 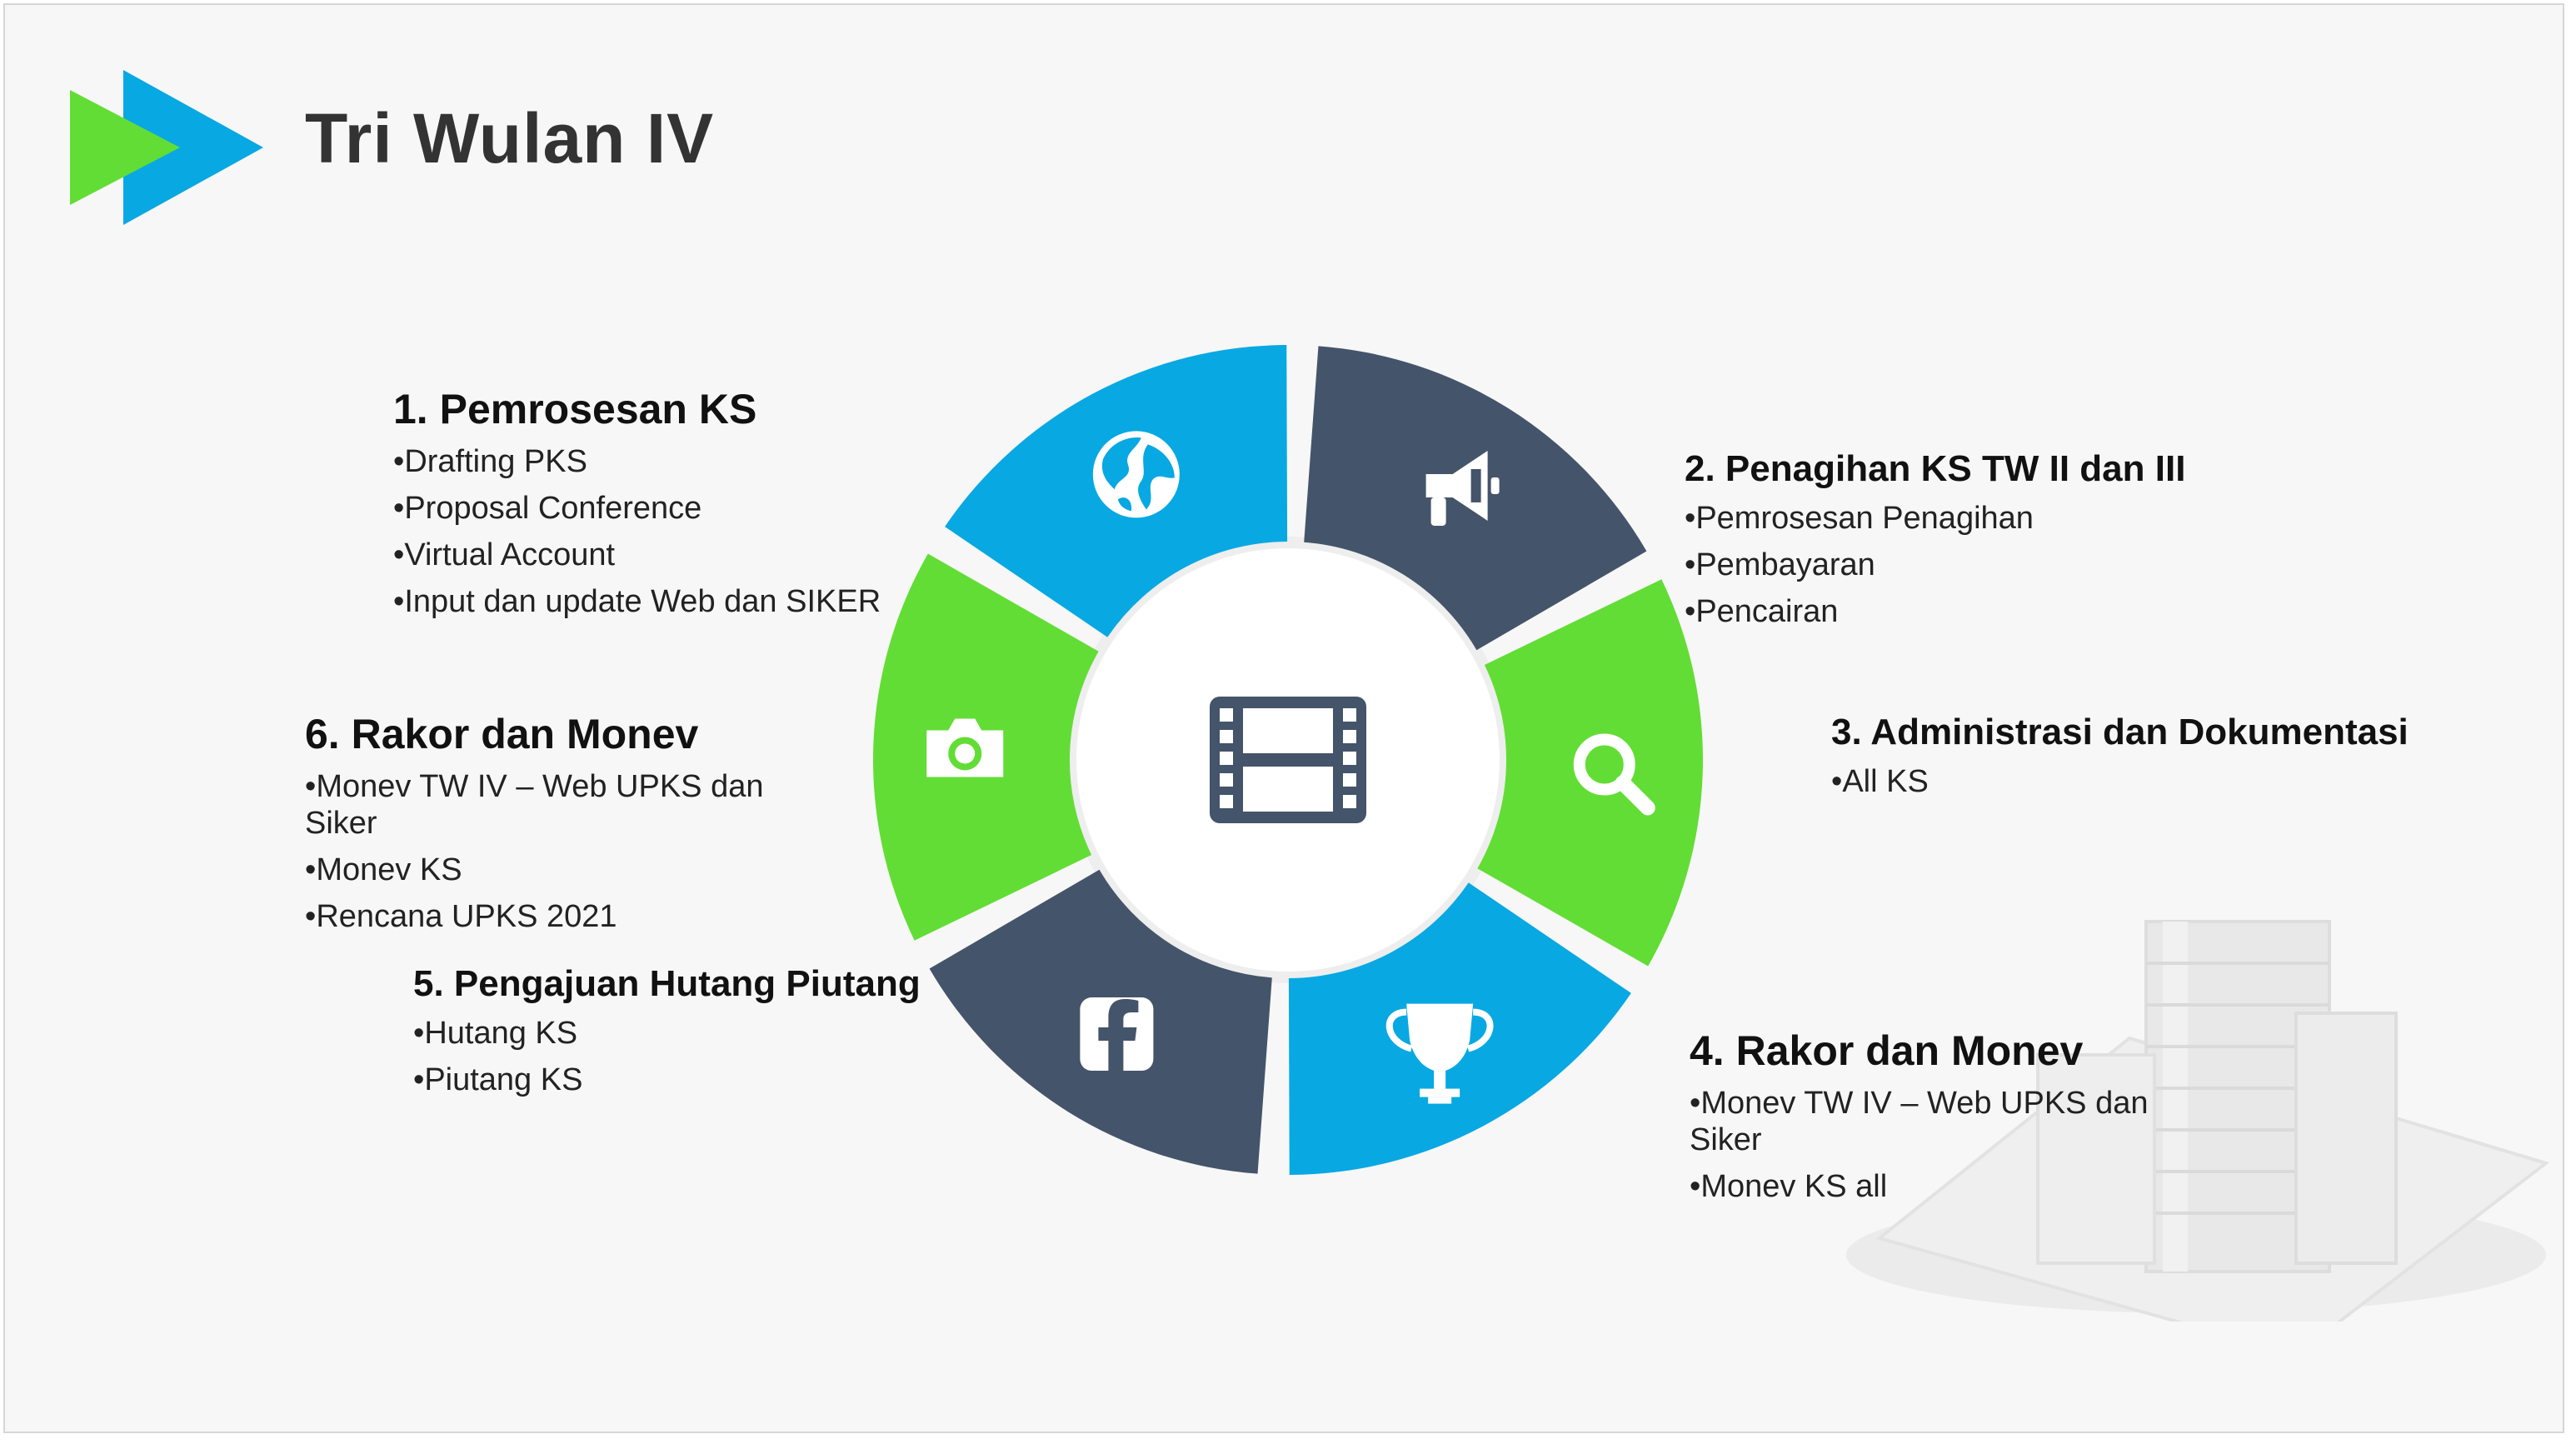 I want to click on item-5-heading: 5. Pengajuan Hutang Piutang, so click(x=667, y=984).